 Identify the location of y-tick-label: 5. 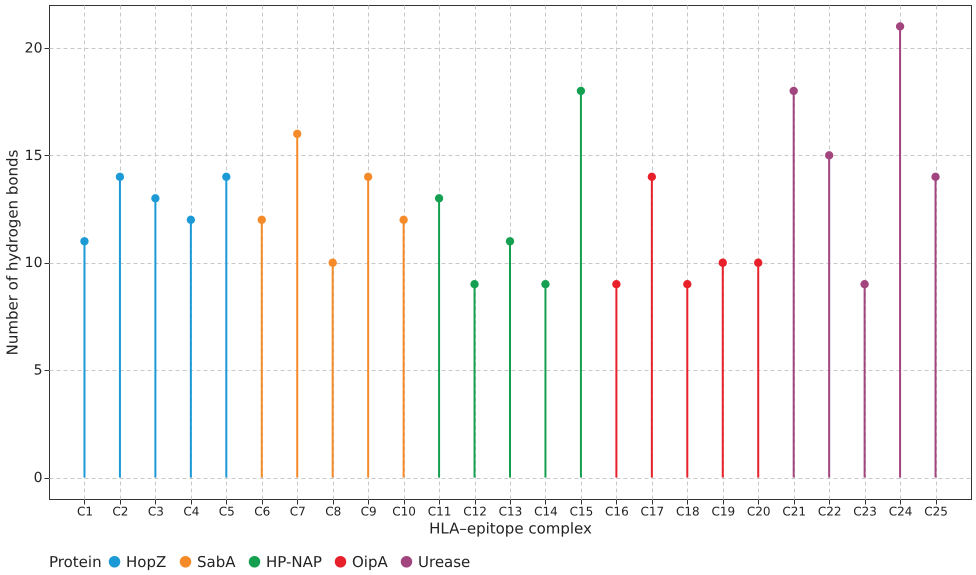
(38, 370).